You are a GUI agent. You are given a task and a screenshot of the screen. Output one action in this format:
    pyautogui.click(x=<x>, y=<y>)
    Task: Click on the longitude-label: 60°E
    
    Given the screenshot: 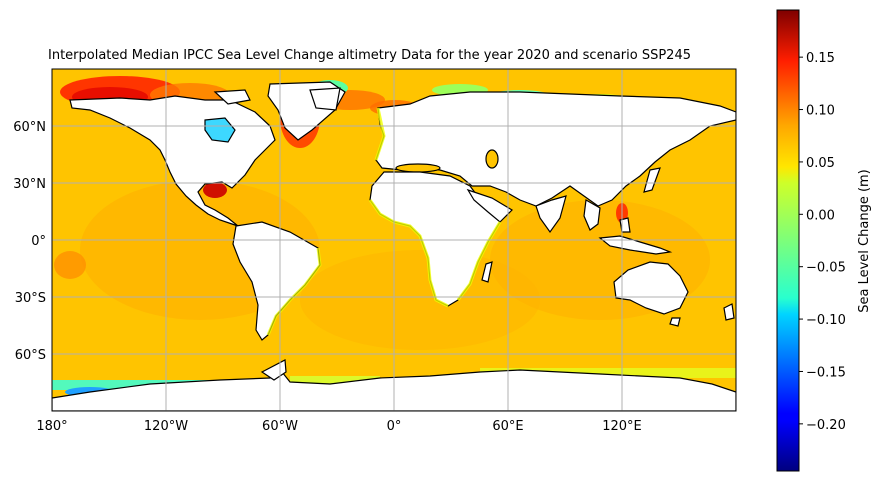 What is the action you would take?
    pyautogui.click(x=507, y=426)
    